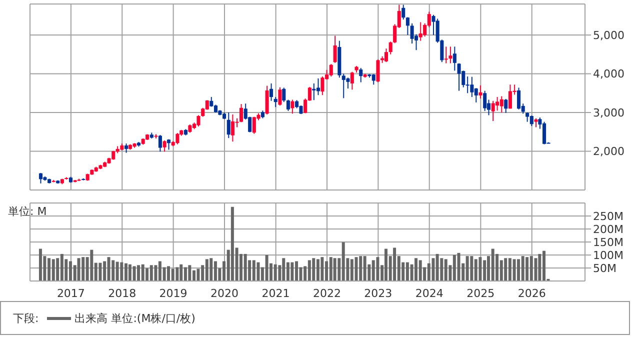 The width and height of the screenshot is (638, 362). I want to click on x-tick-label: 2024, so click(429, 293).